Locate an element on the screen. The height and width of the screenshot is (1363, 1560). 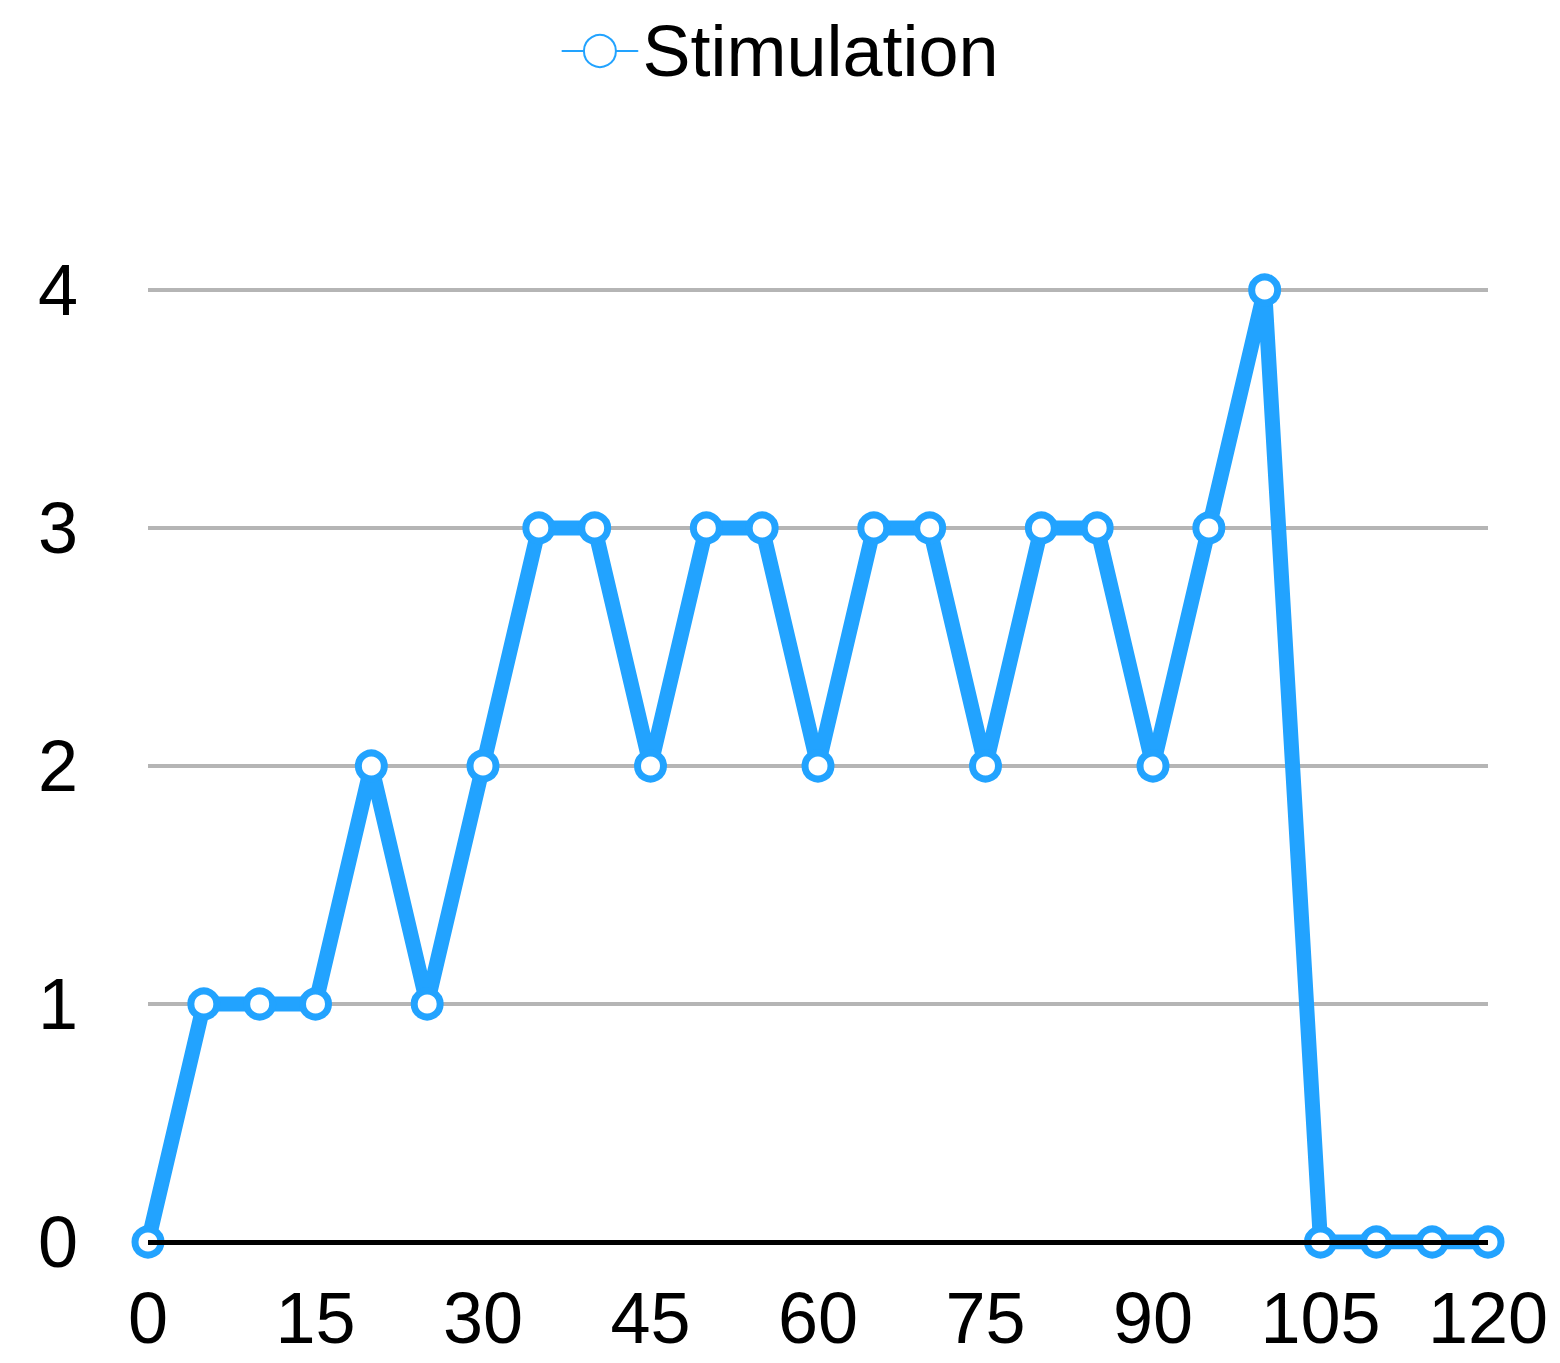
x-tick-label: 15 is located at coordinates (315, 1318).